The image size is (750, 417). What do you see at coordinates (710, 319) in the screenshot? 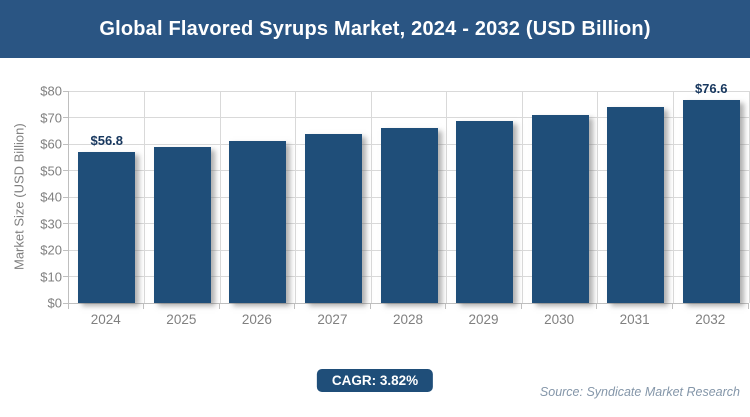
I see `x-axis-label-2032: 2032` at bounding box center [710, 319].